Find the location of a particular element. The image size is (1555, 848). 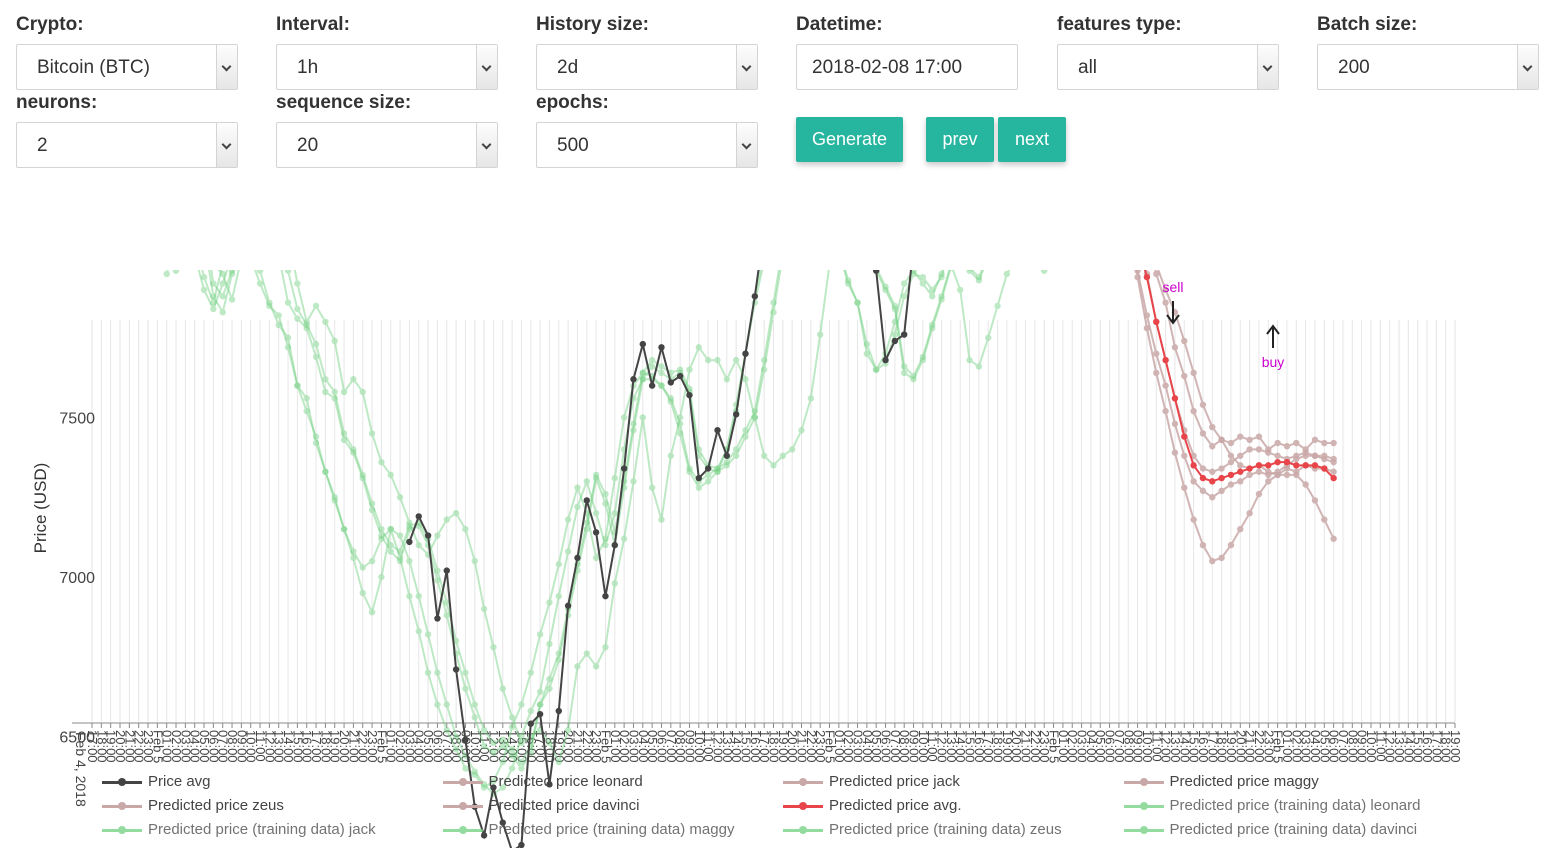

interval-select: 1h is located at coordinates (387, 67).